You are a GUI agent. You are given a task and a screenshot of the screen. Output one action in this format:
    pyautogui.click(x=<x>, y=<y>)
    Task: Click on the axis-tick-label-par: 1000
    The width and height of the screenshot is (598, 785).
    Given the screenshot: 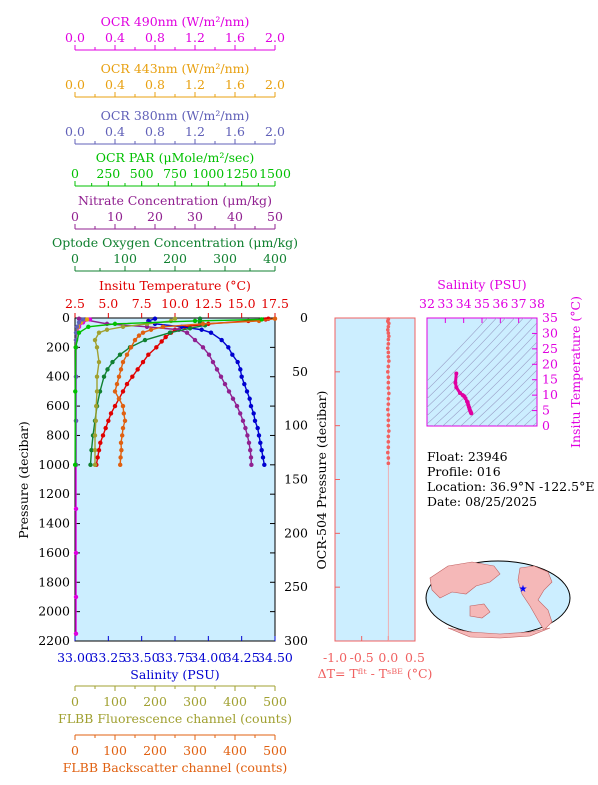 What is the action you would take?
    pyautogui.click(x=208, y=173)
    